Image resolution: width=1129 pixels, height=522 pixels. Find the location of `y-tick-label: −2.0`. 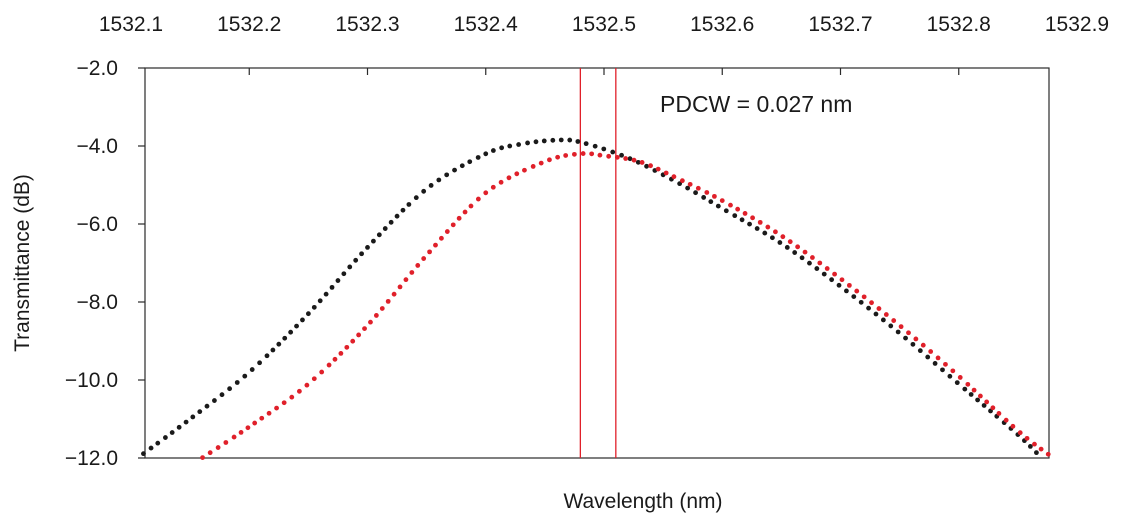

y-tick-label: −2.0 is located at coordinates (97, 68).